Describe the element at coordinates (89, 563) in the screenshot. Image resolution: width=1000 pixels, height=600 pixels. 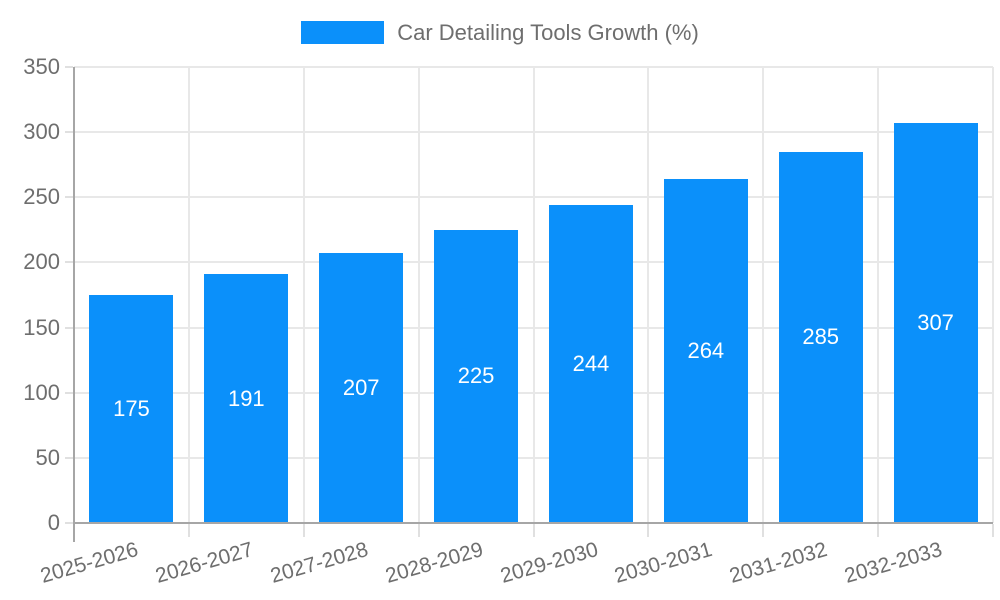
I see `x-axis-tick-label: 2025-2026` at that location.